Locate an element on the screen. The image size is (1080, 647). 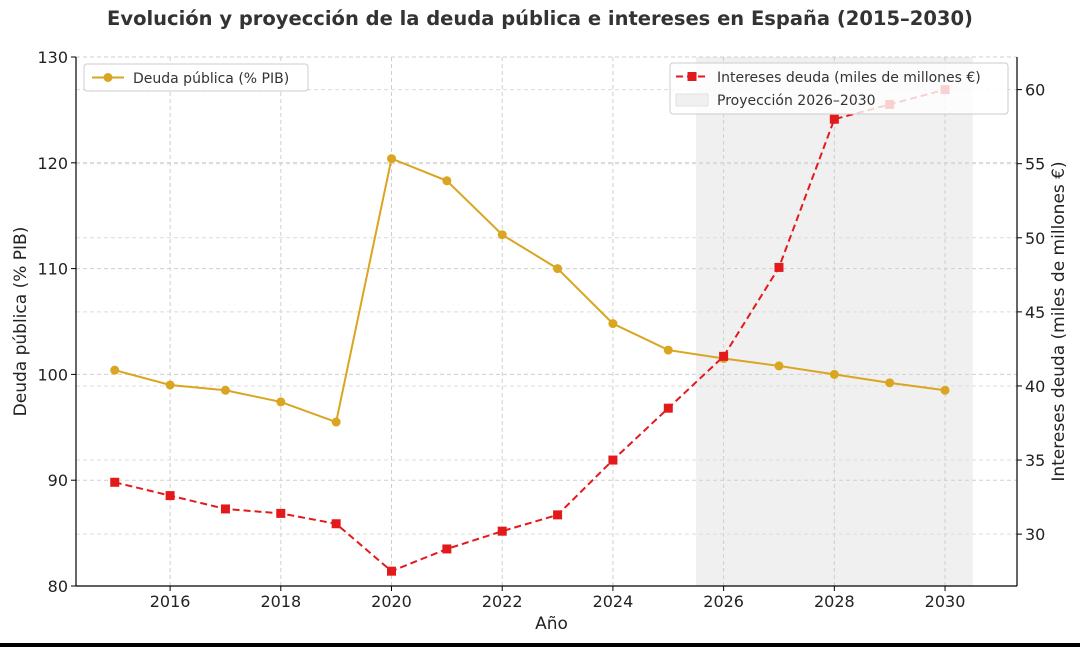
y-right-axis-title: Intereses deuda (miles de millones €) is located at coordinates (1059, 321).